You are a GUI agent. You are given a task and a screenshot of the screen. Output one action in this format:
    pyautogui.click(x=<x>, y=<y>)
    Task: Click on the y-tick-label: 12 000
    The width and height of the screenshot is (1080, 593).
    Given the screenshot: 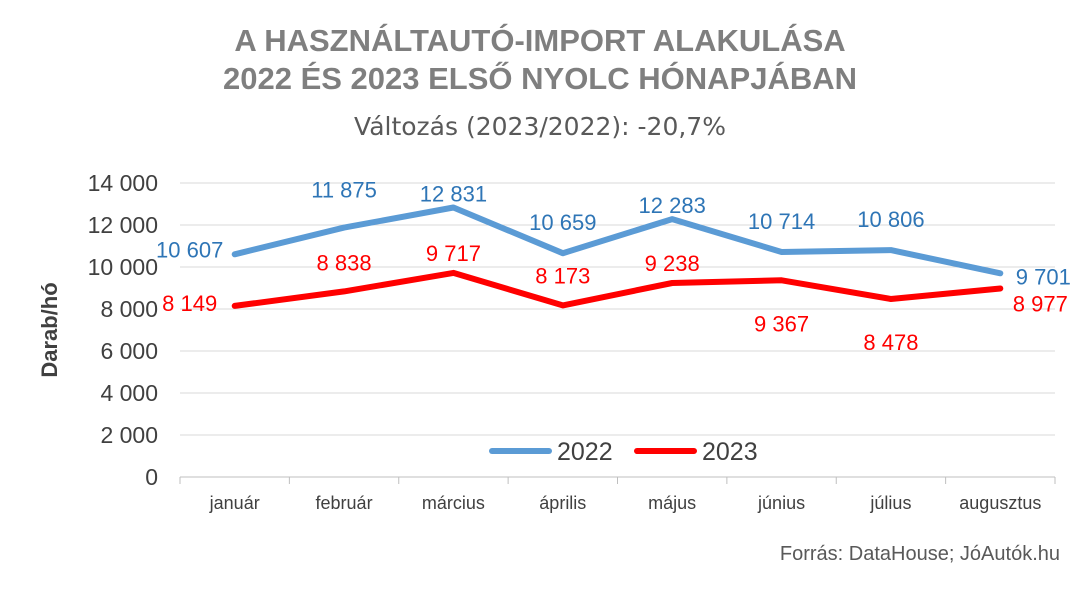 What is the action you would take?
    pyautogui.click(x=123, y=225)
    